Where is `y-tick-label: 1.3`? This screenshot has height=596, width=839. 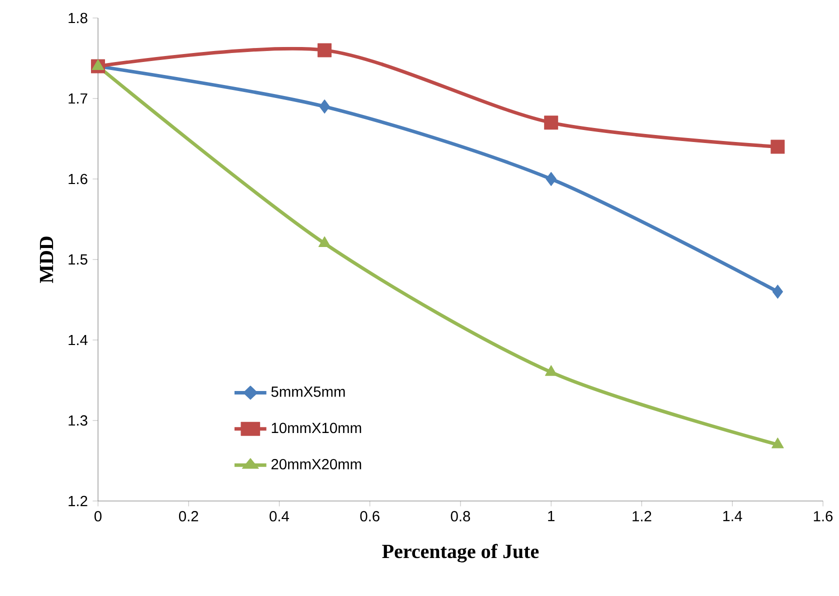
y-tick-label: 1.3 is located at coordinates (78, 420).